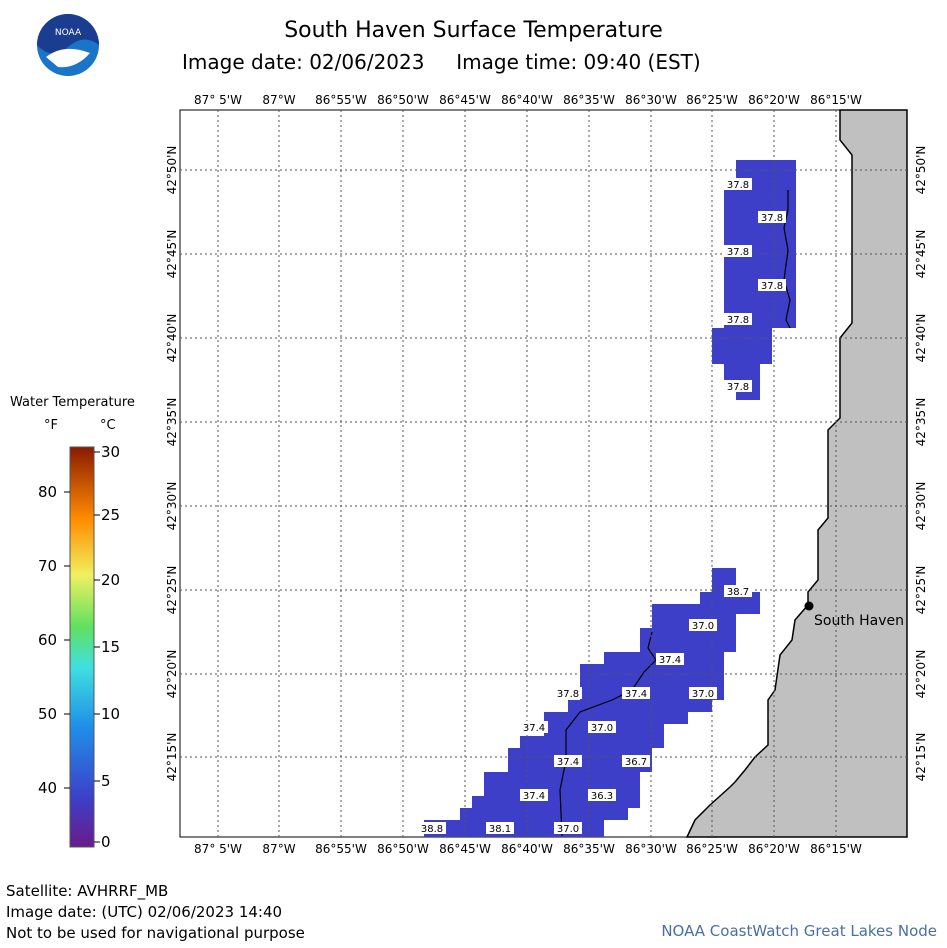  Describe the element at coordinates (111, 452) in the screenshot. I see `legend-c-tick: 30` at that location.